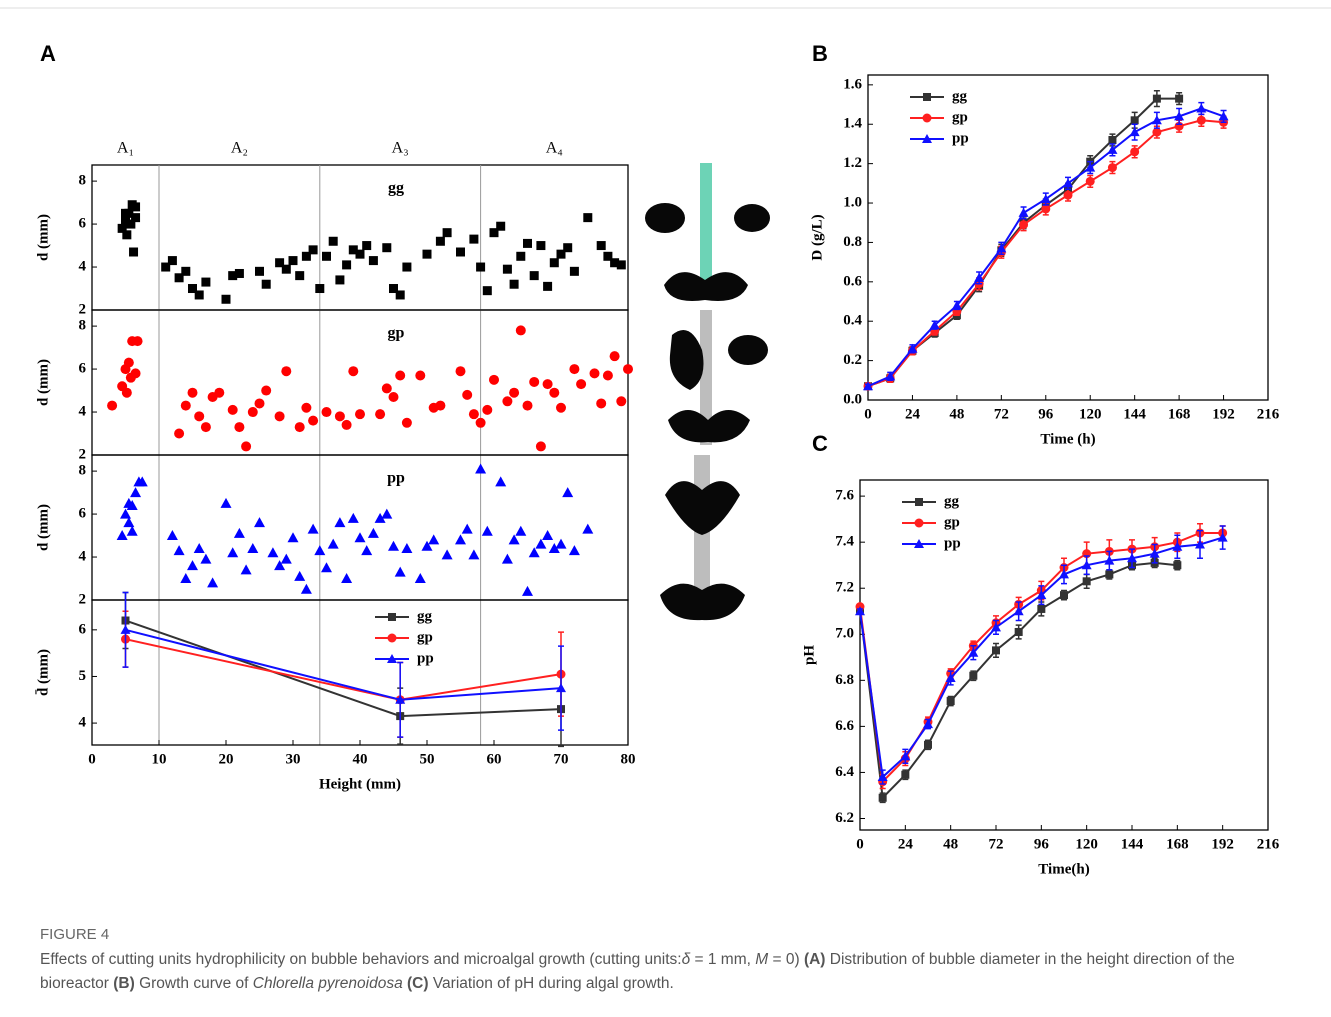 Image resolution: width=1331 pixels, height=1017 pixels. I want to click on region-label: A₃, so click(400, 148).